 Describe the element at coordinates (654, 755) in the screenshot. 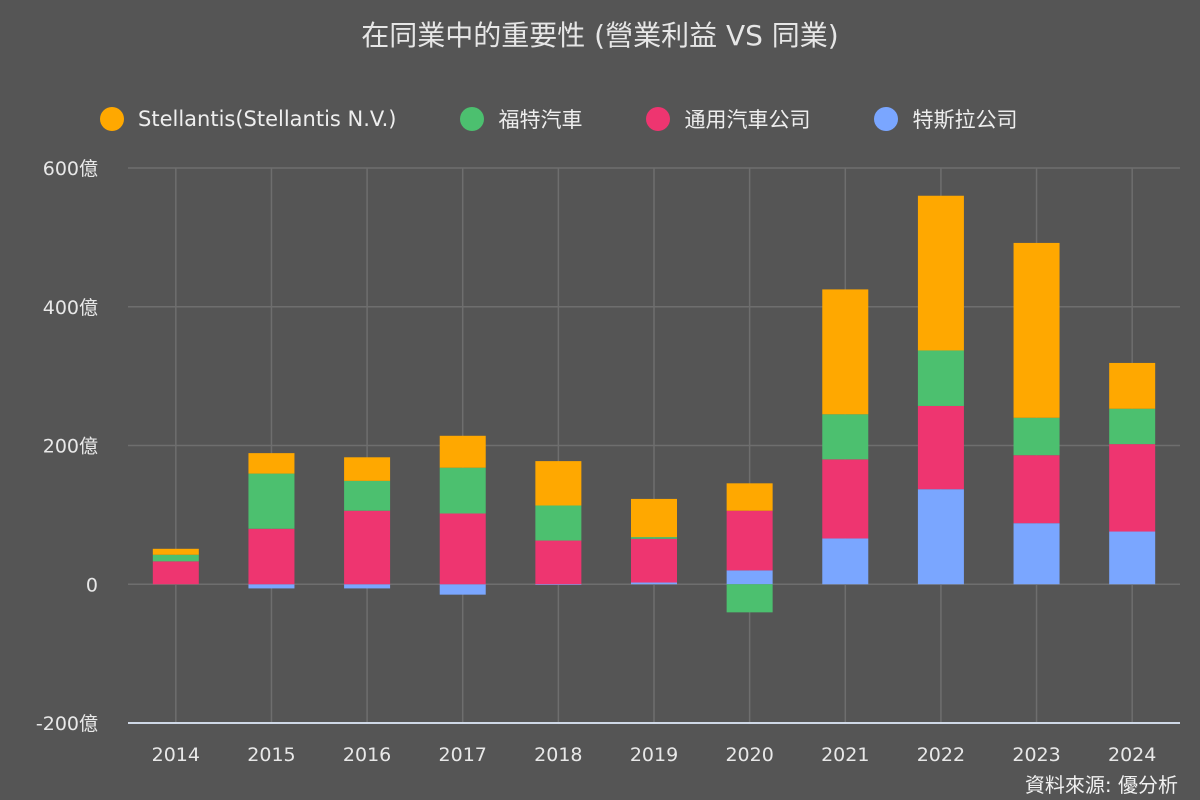

I see `x-tick-label: 2019` at that location.